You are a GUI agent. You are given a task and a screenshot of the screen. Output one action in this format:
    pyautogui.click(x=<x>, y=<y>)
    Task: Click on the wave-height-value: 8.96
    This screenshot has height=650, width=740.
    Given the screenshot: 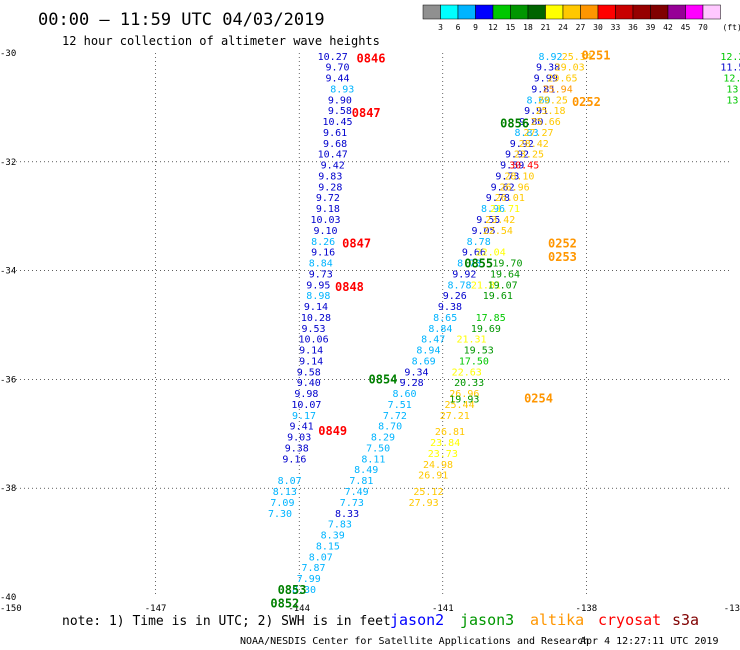 What is the action you would take?
    pyautogui.click(x=493, y=209)
    